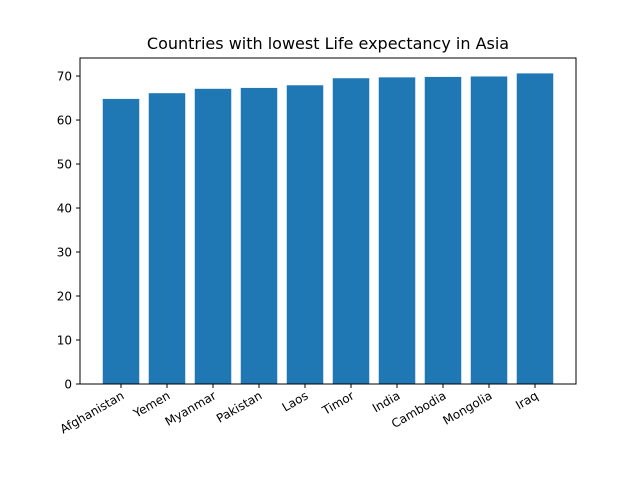 The height and width of the screenshot is (480, 640). I want to click on y-tick-label: 10, so click(64, 341).